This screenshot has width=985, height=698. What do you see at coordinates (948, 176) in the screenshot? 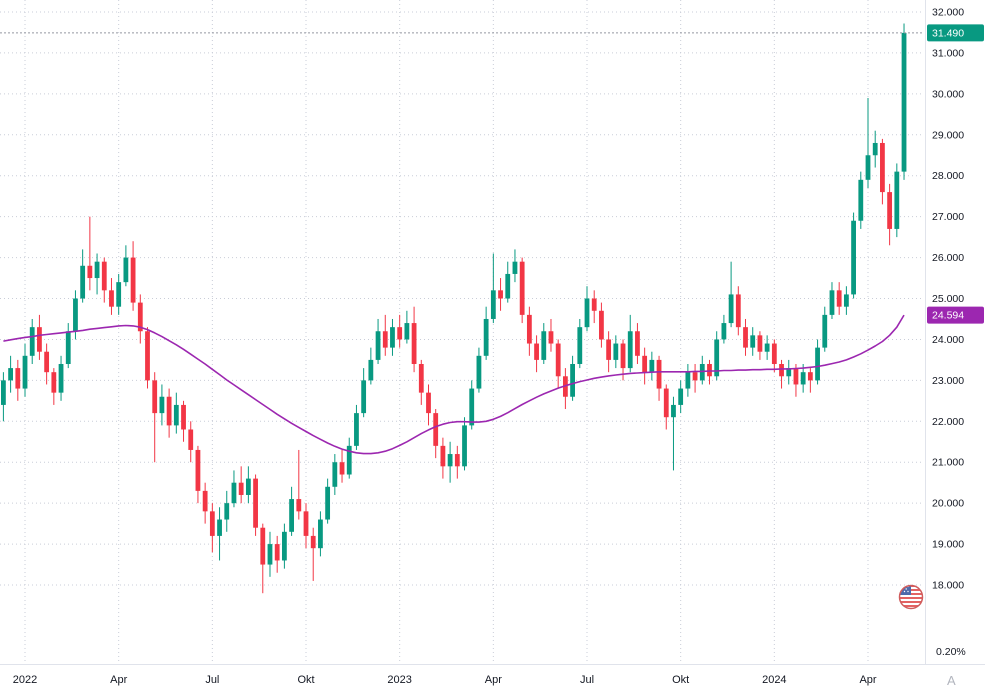
I see `price-axis-label: 28.000` at bounding box center [948, 176].